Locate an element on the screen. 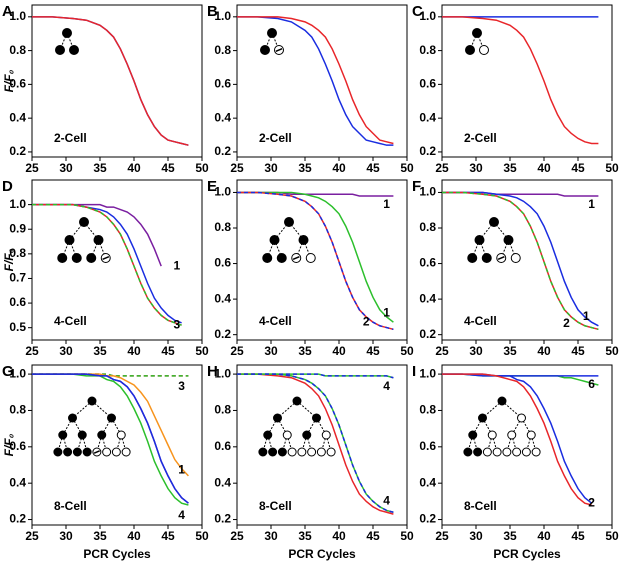 This screenshot has height=562, width=625. y-axis-label: F/F₀ is located at coordinates (9, 259).